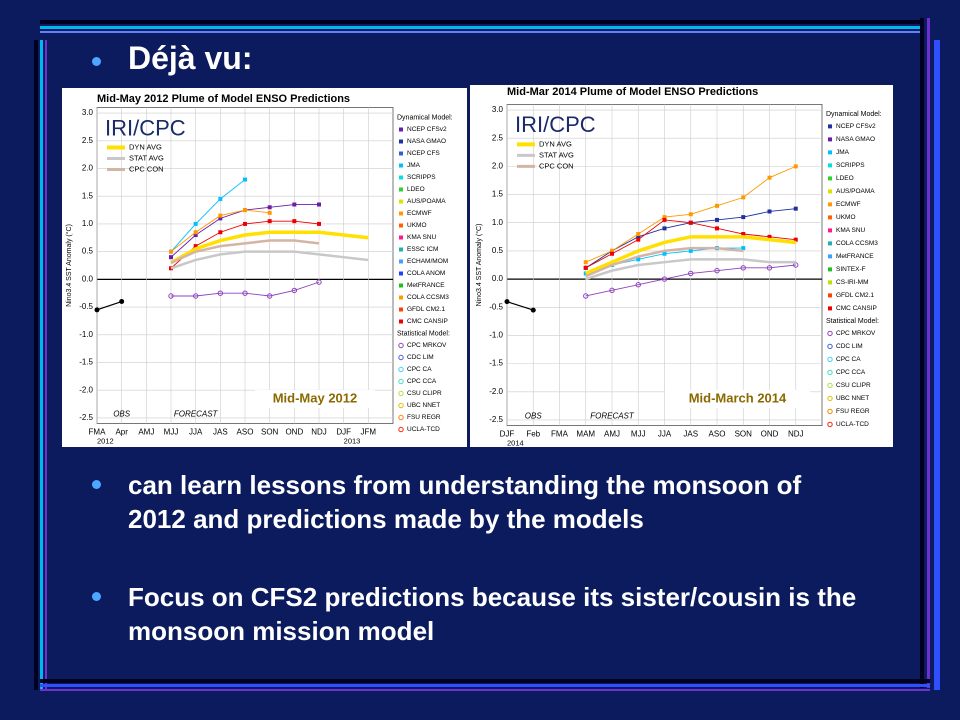  I want to click on x-tick-label: JAS, so click(220, 432).